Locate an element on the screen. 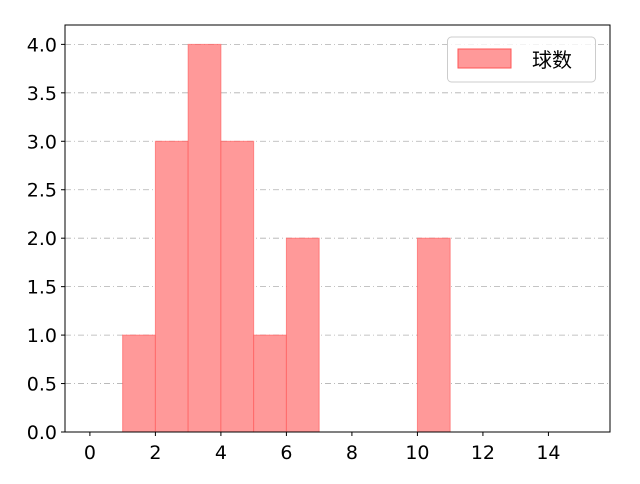 Image resolution: width=640 pixels, height=484 pixels. x-tick-label: 4 is located at coordinates (221, 453).